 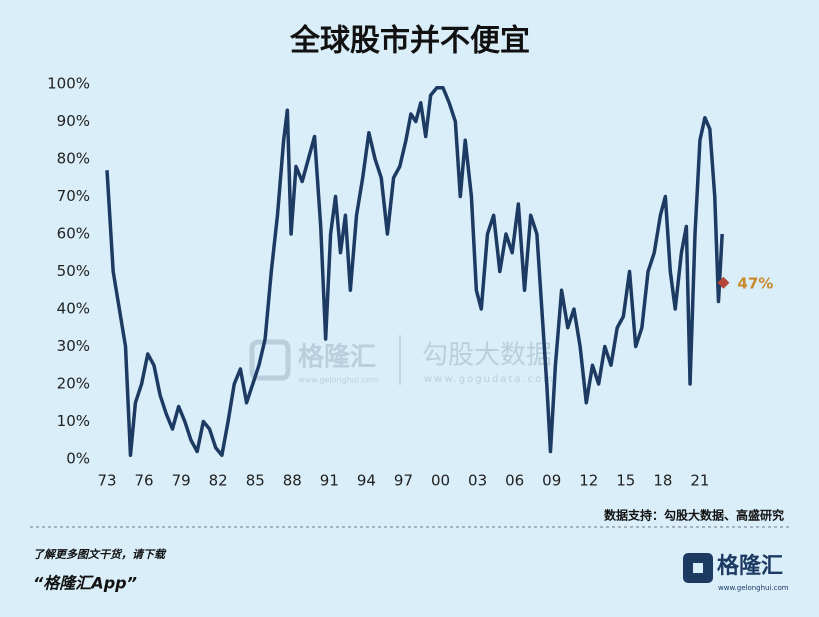 I want to click on y-tick-label: 100%, so click(x=68, y=84).